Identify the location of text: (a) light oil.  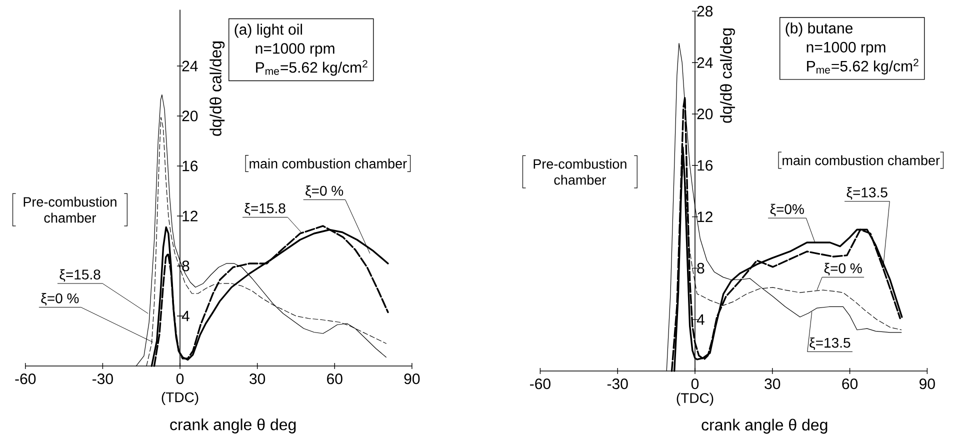
(268, 31).